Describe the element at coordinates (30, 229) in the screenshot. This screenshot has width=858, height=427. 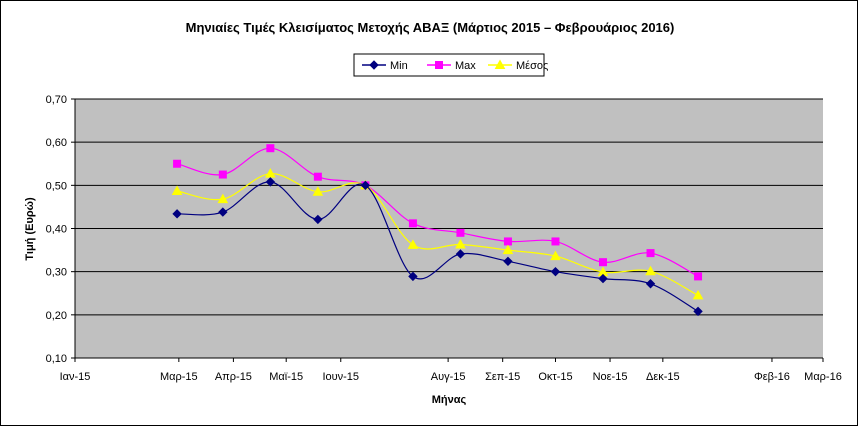
I see `y-axis-title: Τιμή (Ευρώ)` at that location.